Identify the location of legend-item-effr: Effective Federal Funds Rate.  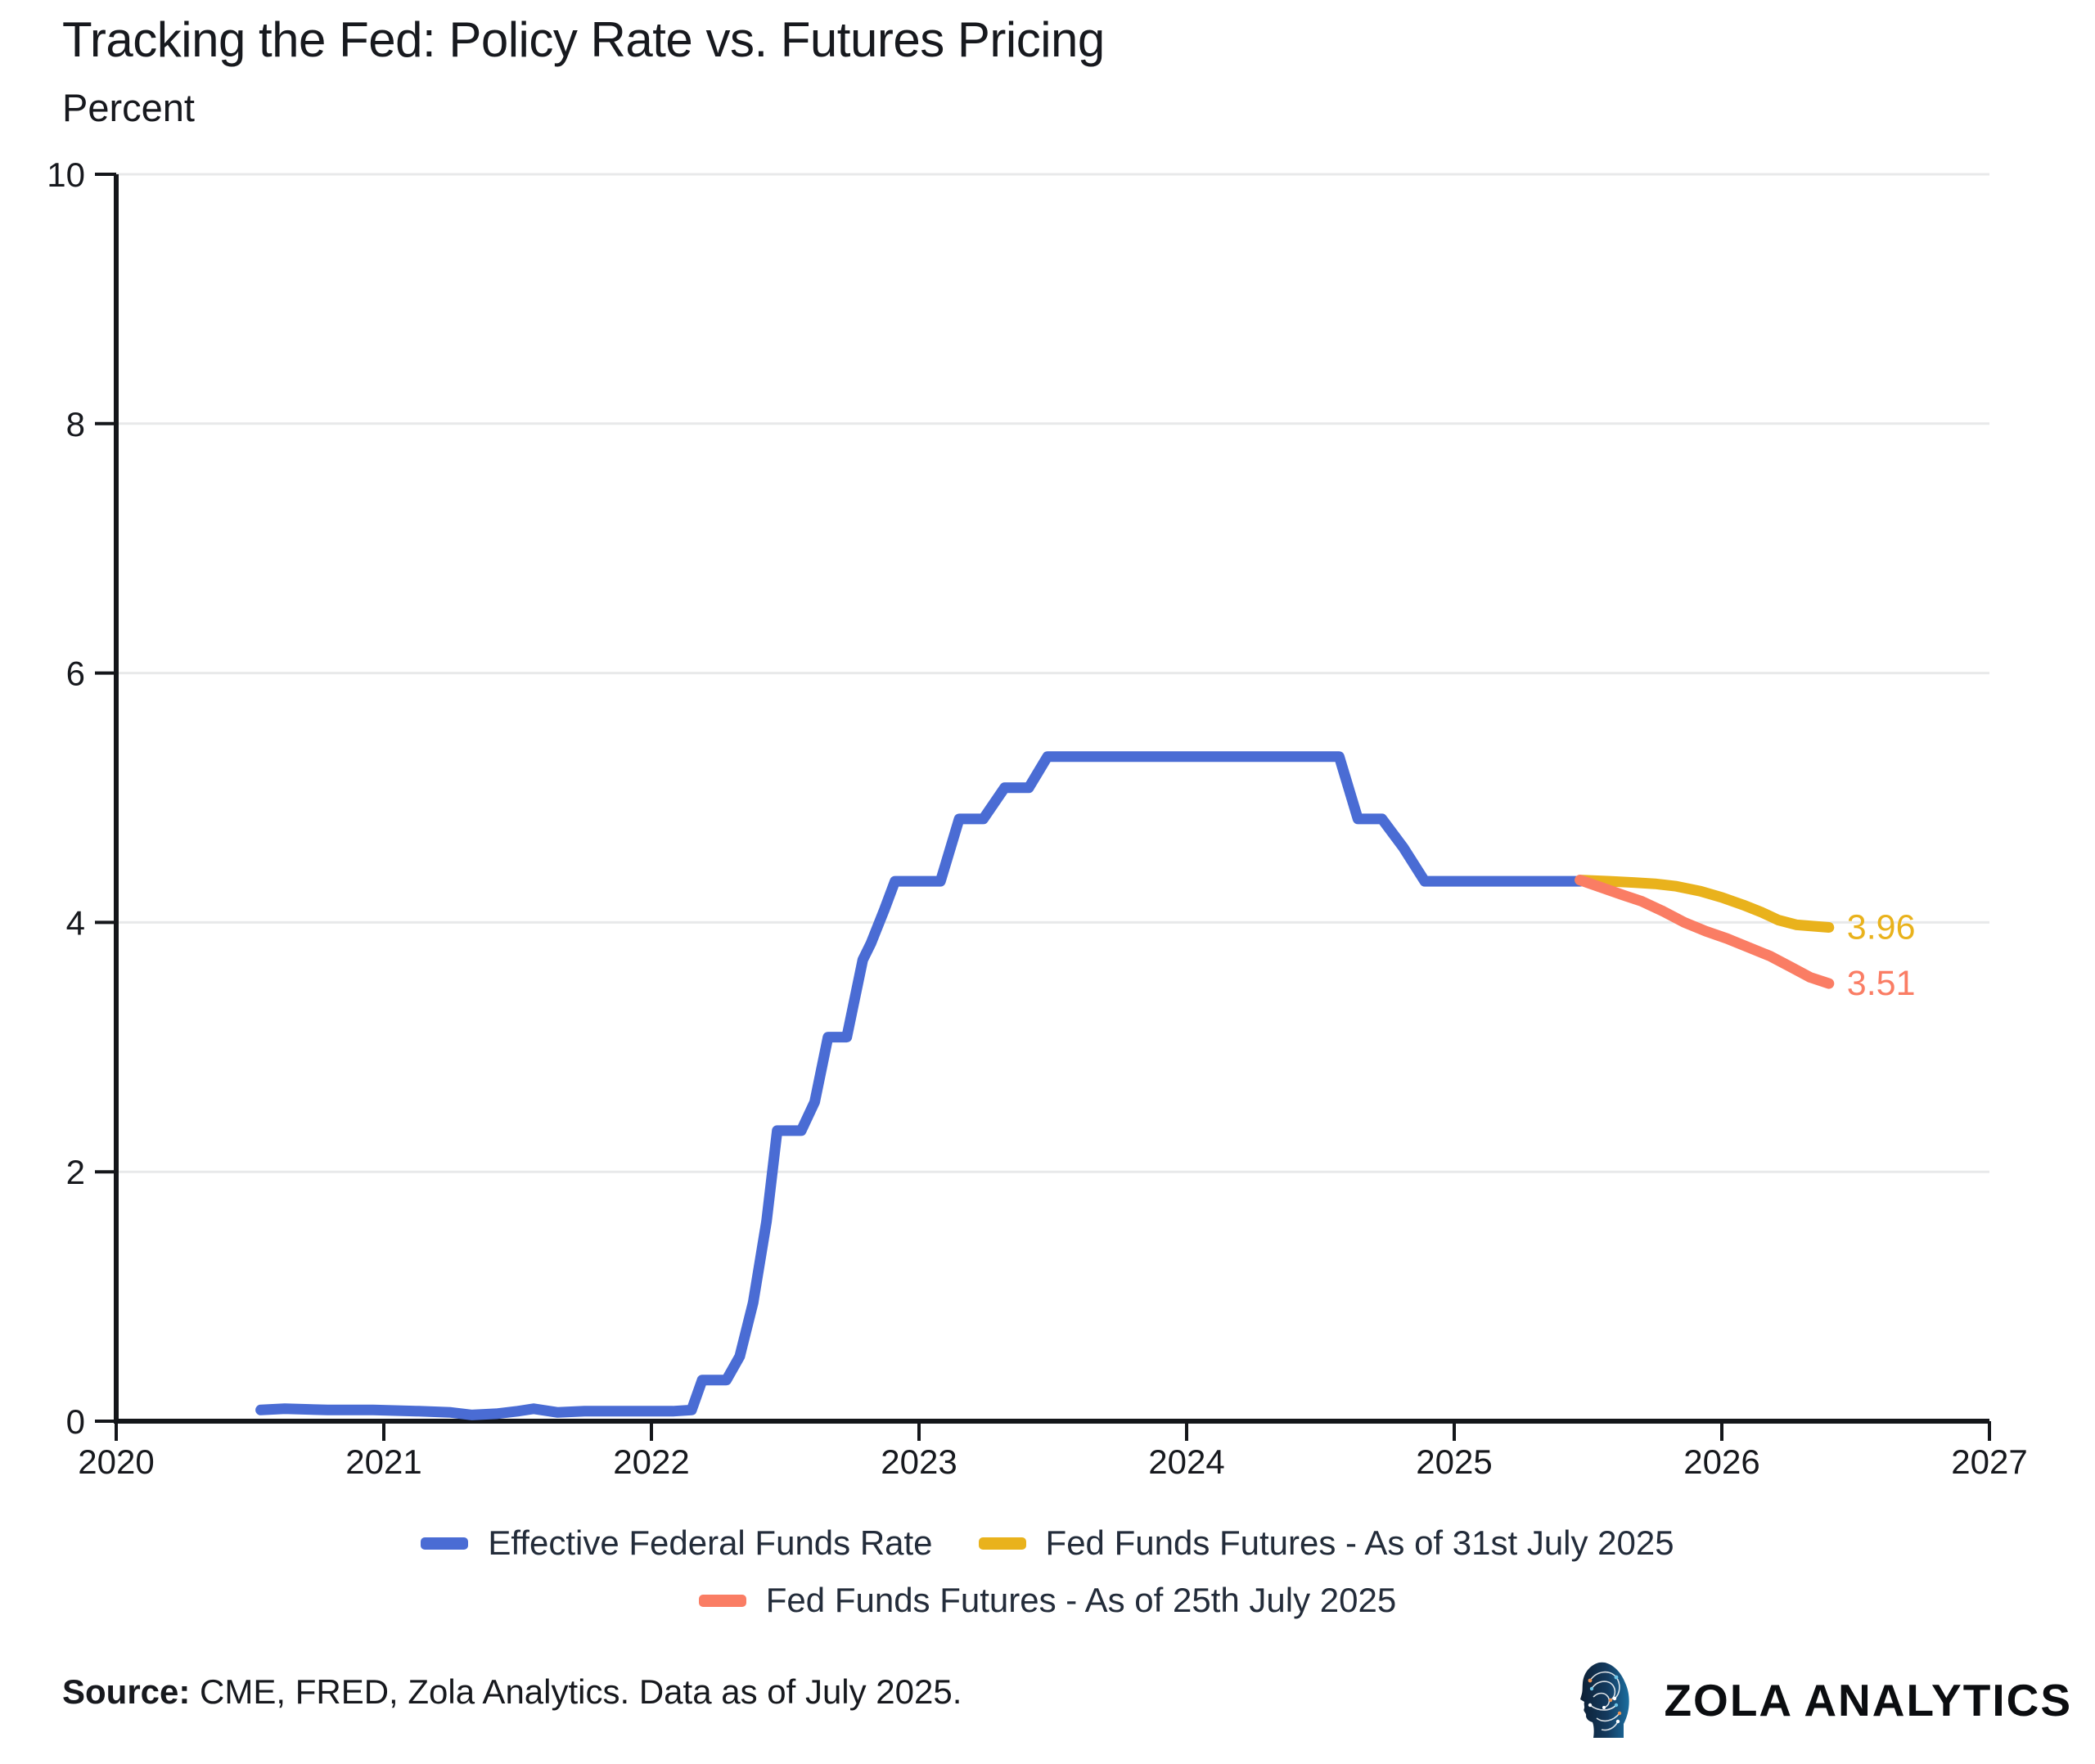
(677, 1543).